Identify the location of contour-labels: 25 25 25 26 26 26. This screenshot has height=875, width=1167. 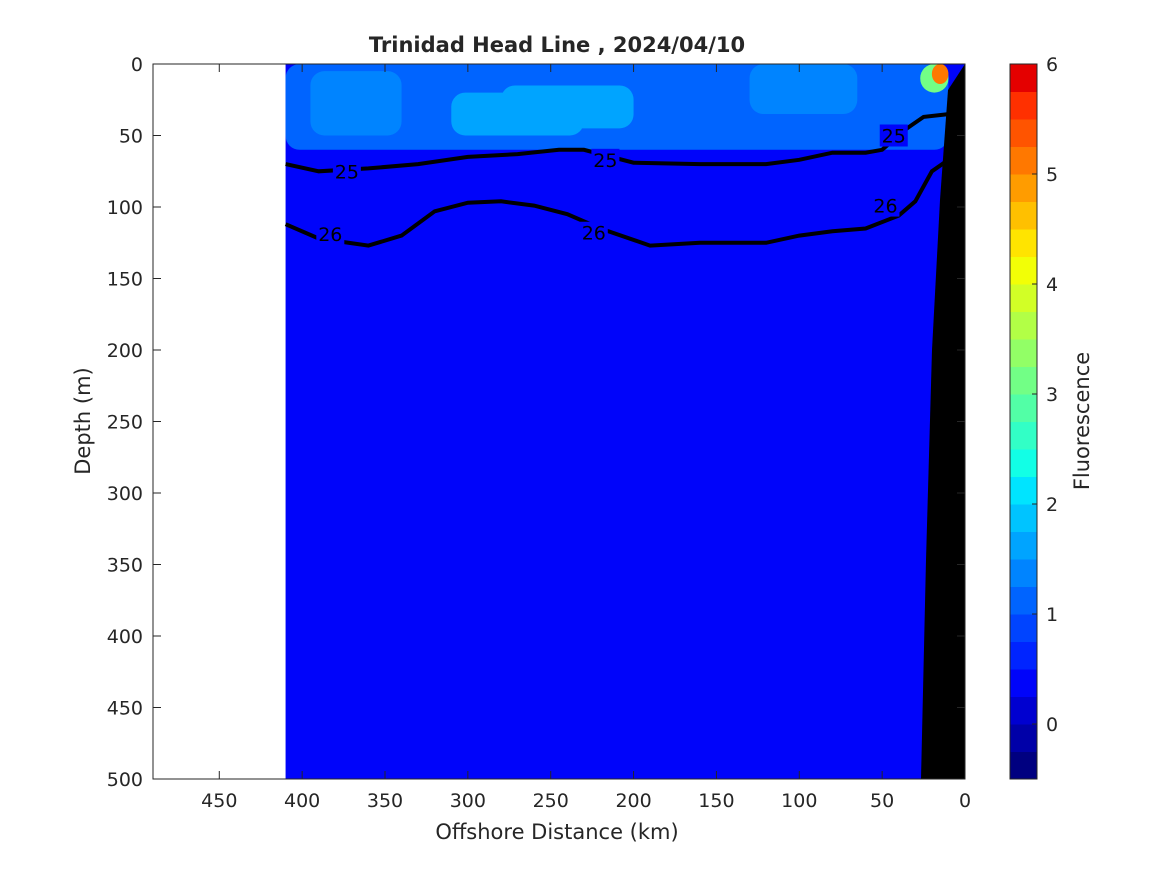
(612, 185).